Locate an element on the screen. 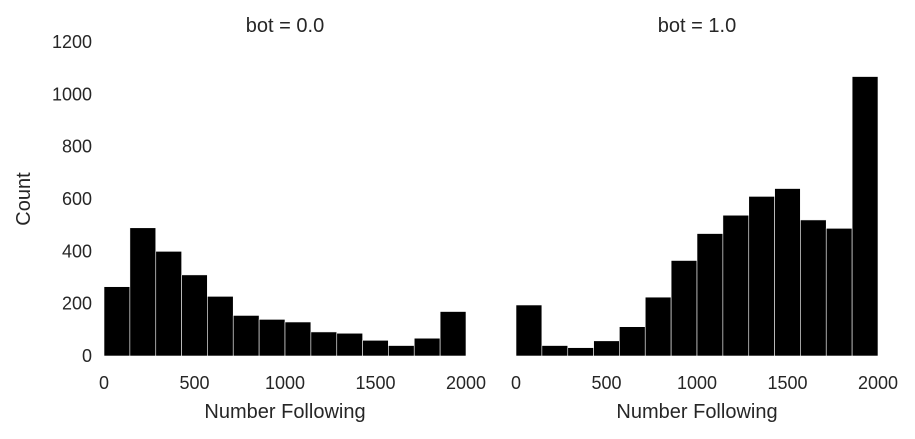 The height and width of the screenshot is (439, 915). x-axis-label-bot-1: Number Following is located at coordinates (696, 412).